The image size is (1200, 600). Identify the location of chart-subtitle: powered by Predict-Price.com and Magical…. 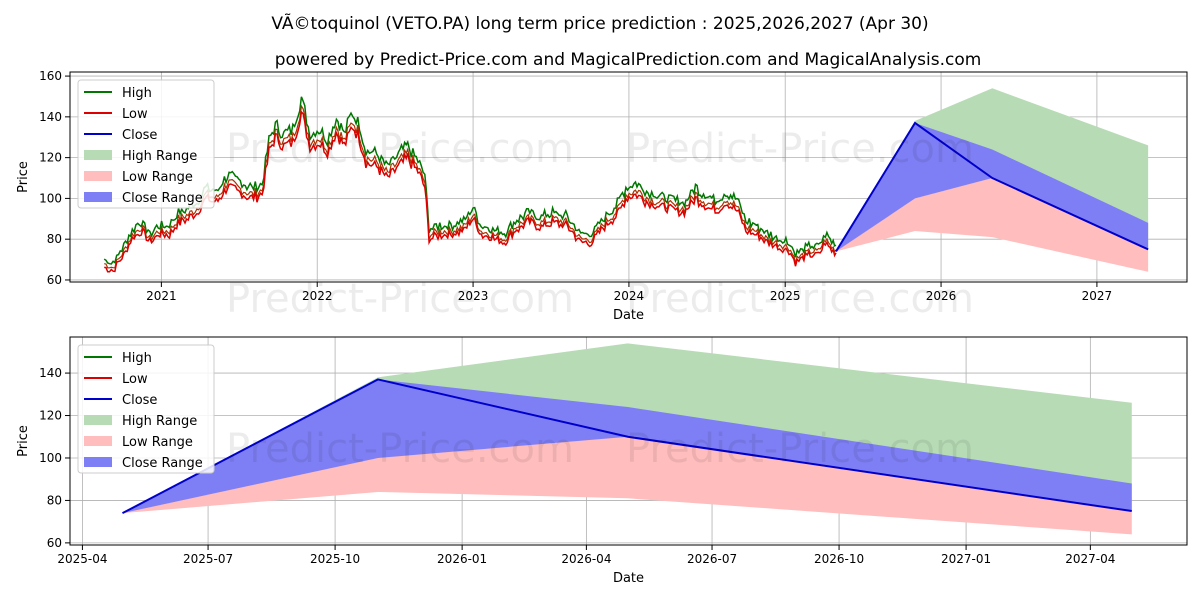
(628, 60).